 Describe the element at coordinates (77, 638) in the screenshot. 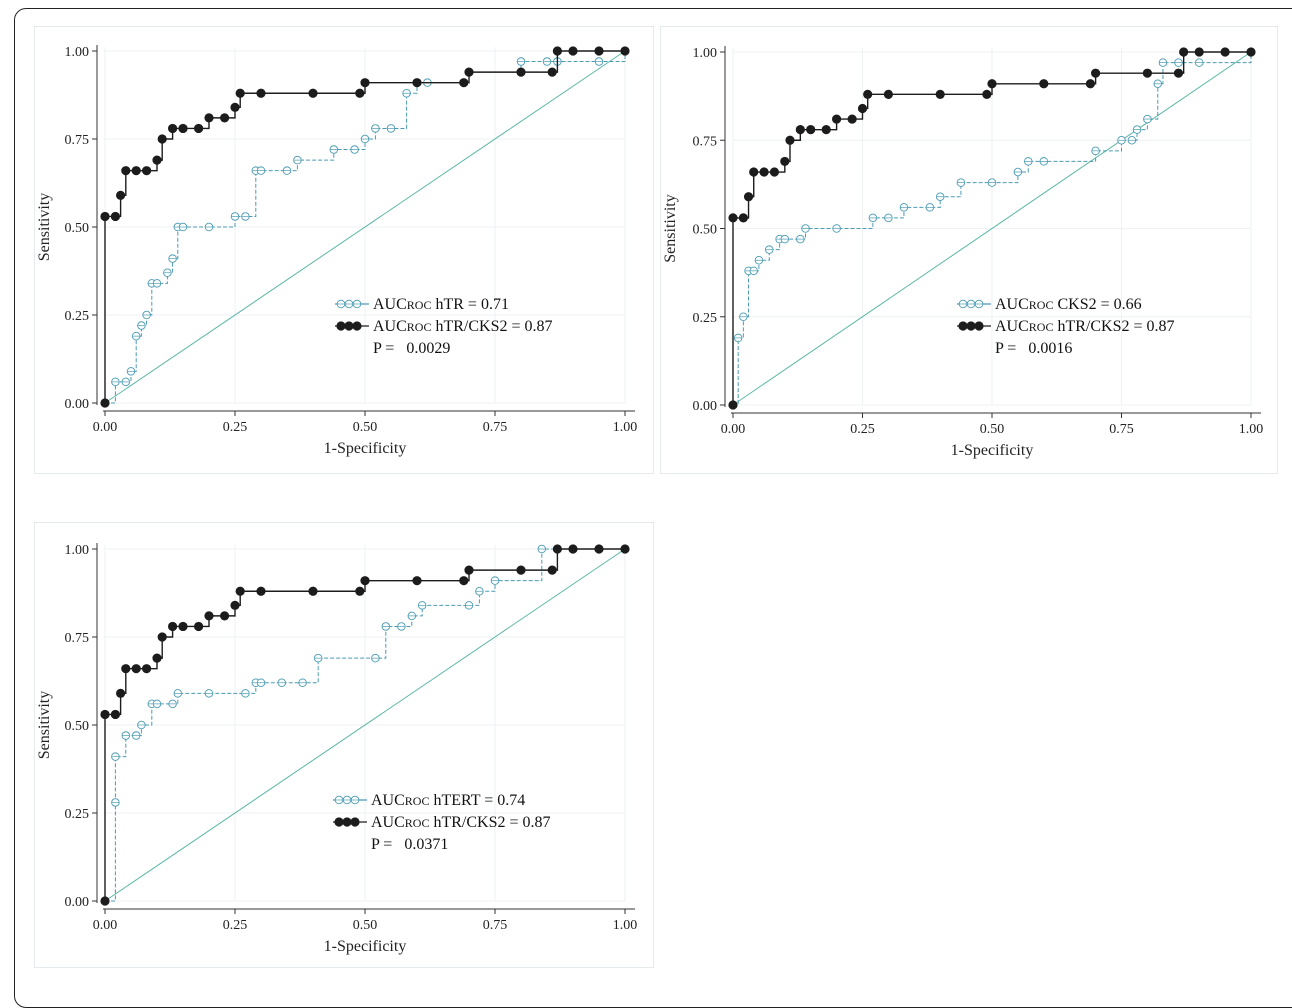

I see `y-tick-label: 0.75` at that location.